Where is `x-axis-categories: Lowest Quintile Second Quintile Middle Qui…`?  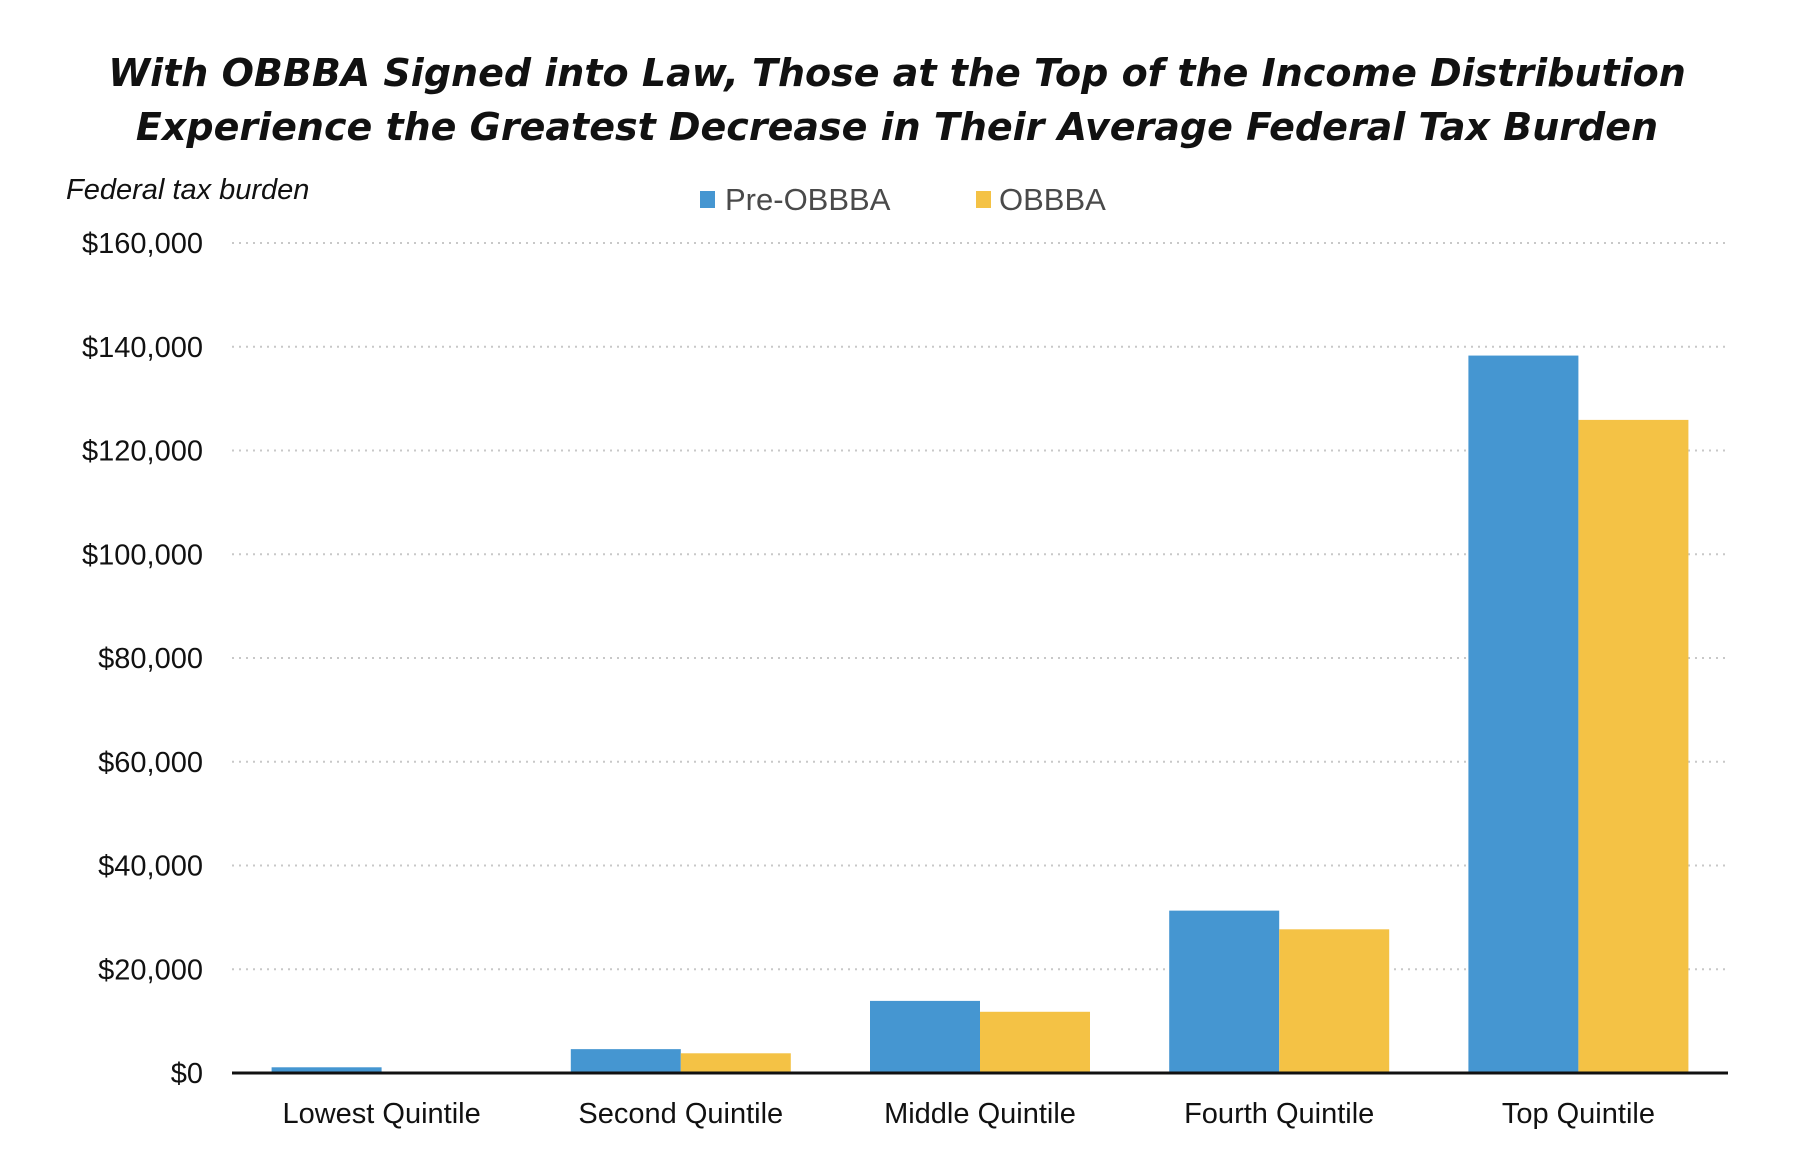
x-axis-categories: Lowest Quintile Second Quintile Middle Qui… is located at coordinates (968, 1114).